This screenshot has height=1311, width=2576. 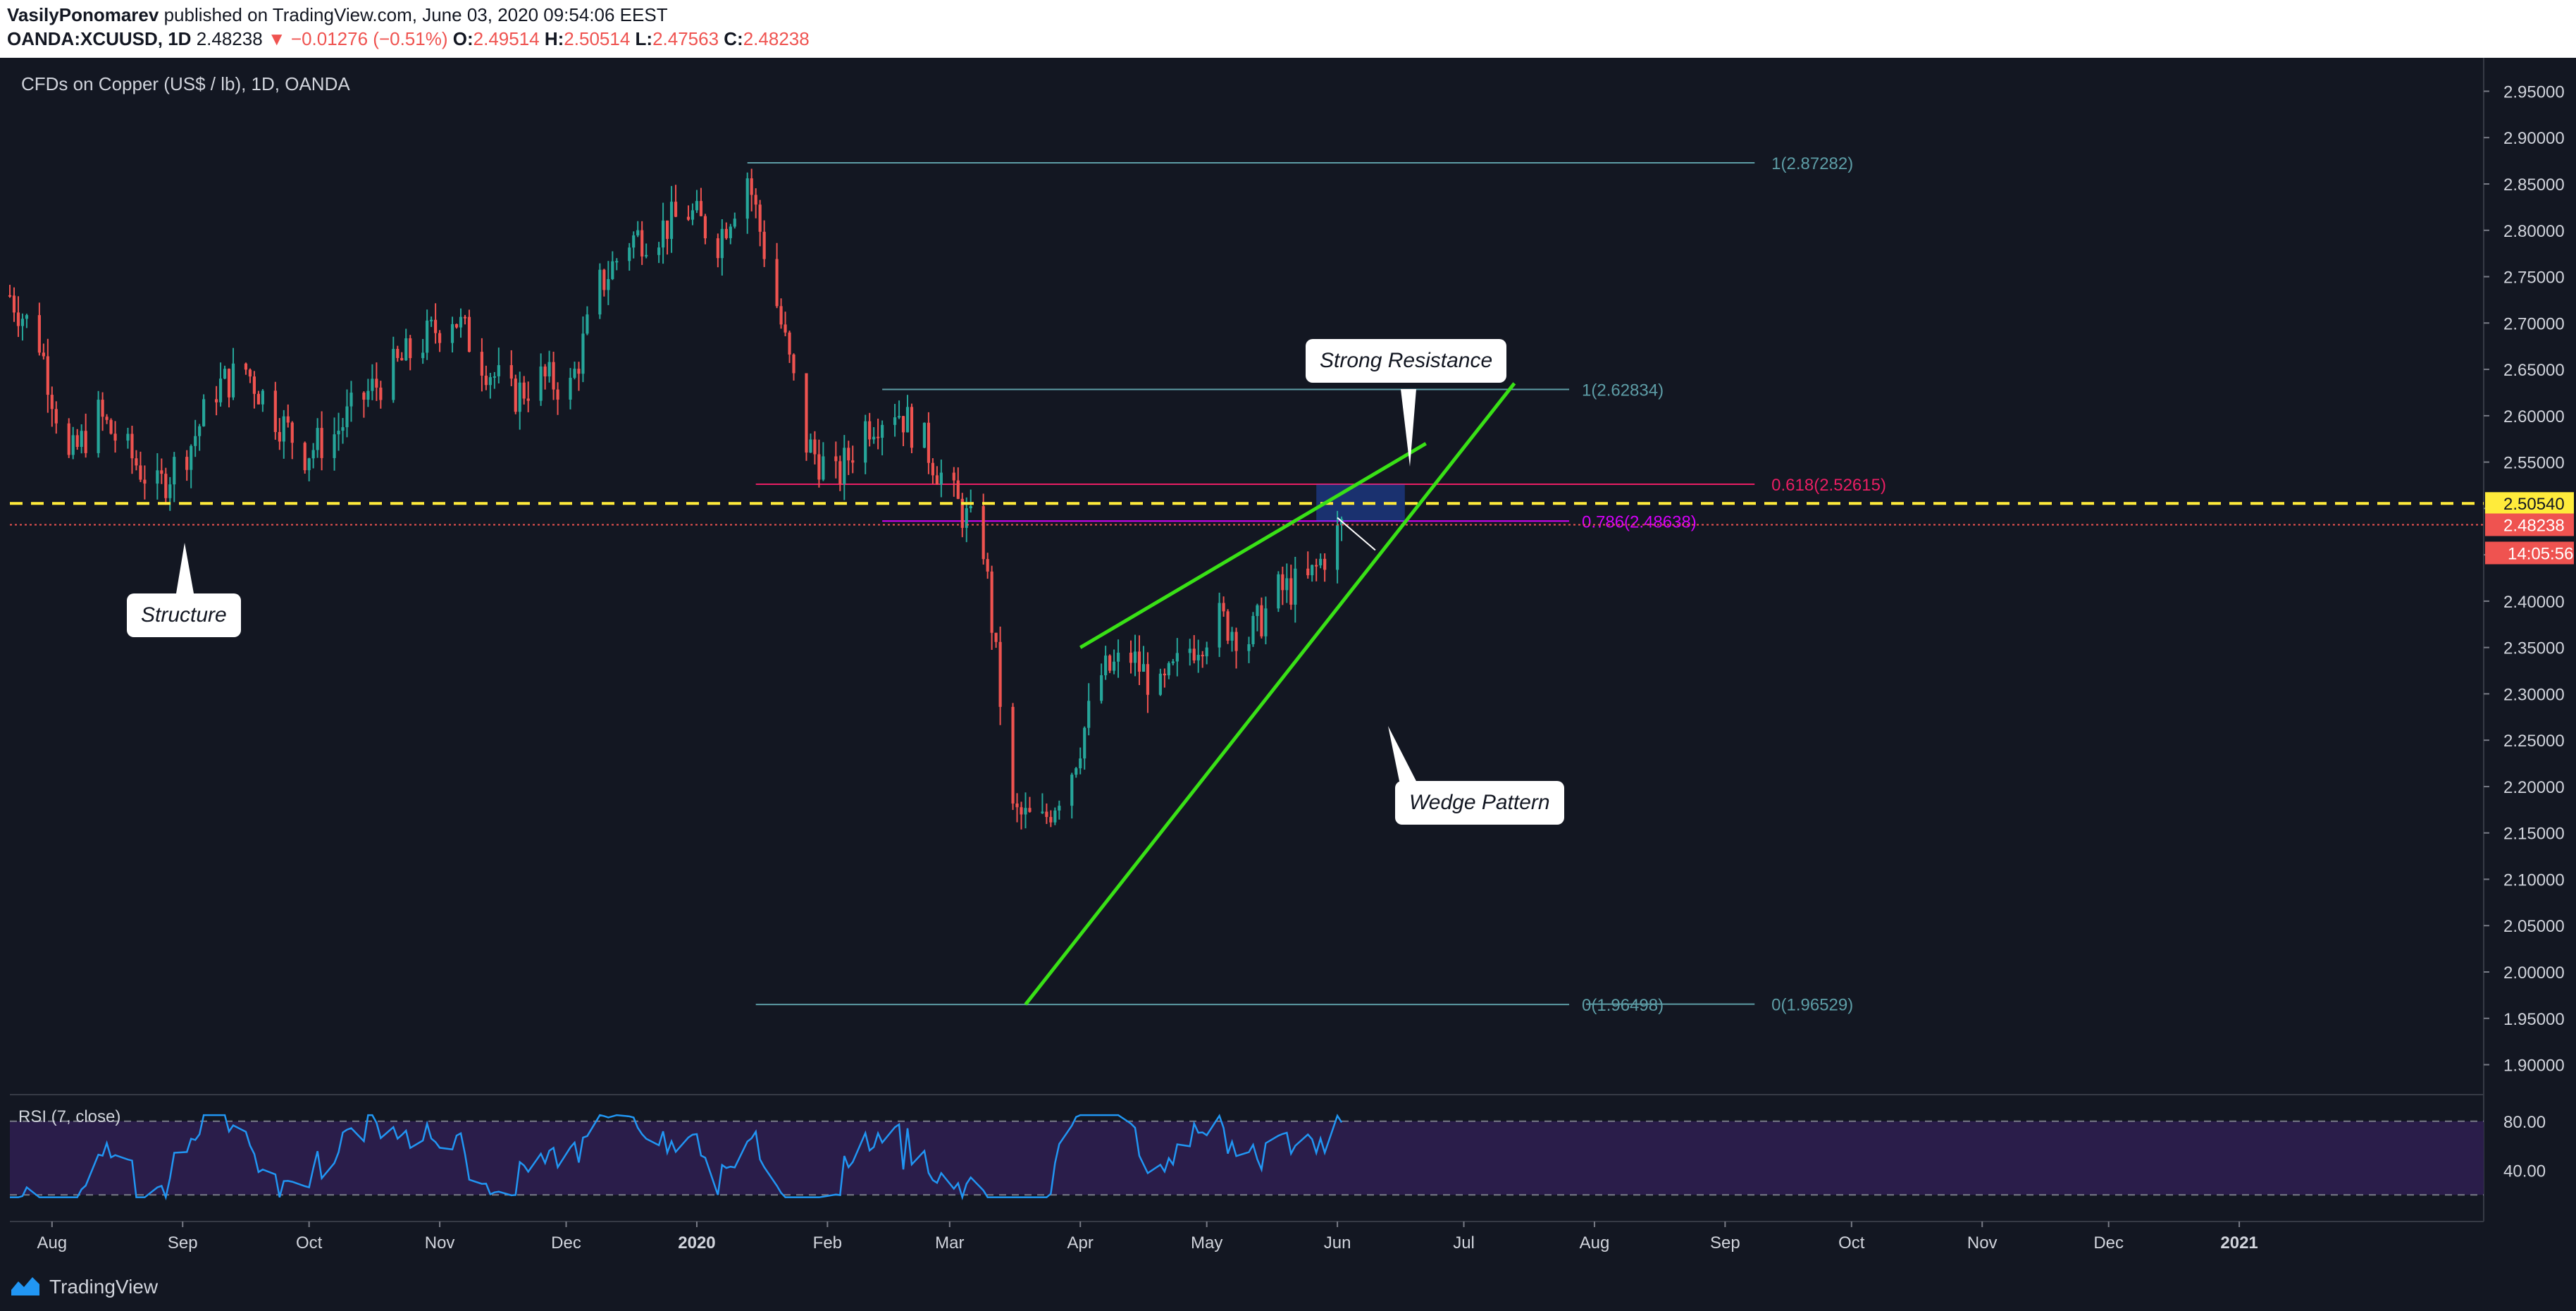 I want to click on current-price-label-bg, so click(x=2529, y=524).